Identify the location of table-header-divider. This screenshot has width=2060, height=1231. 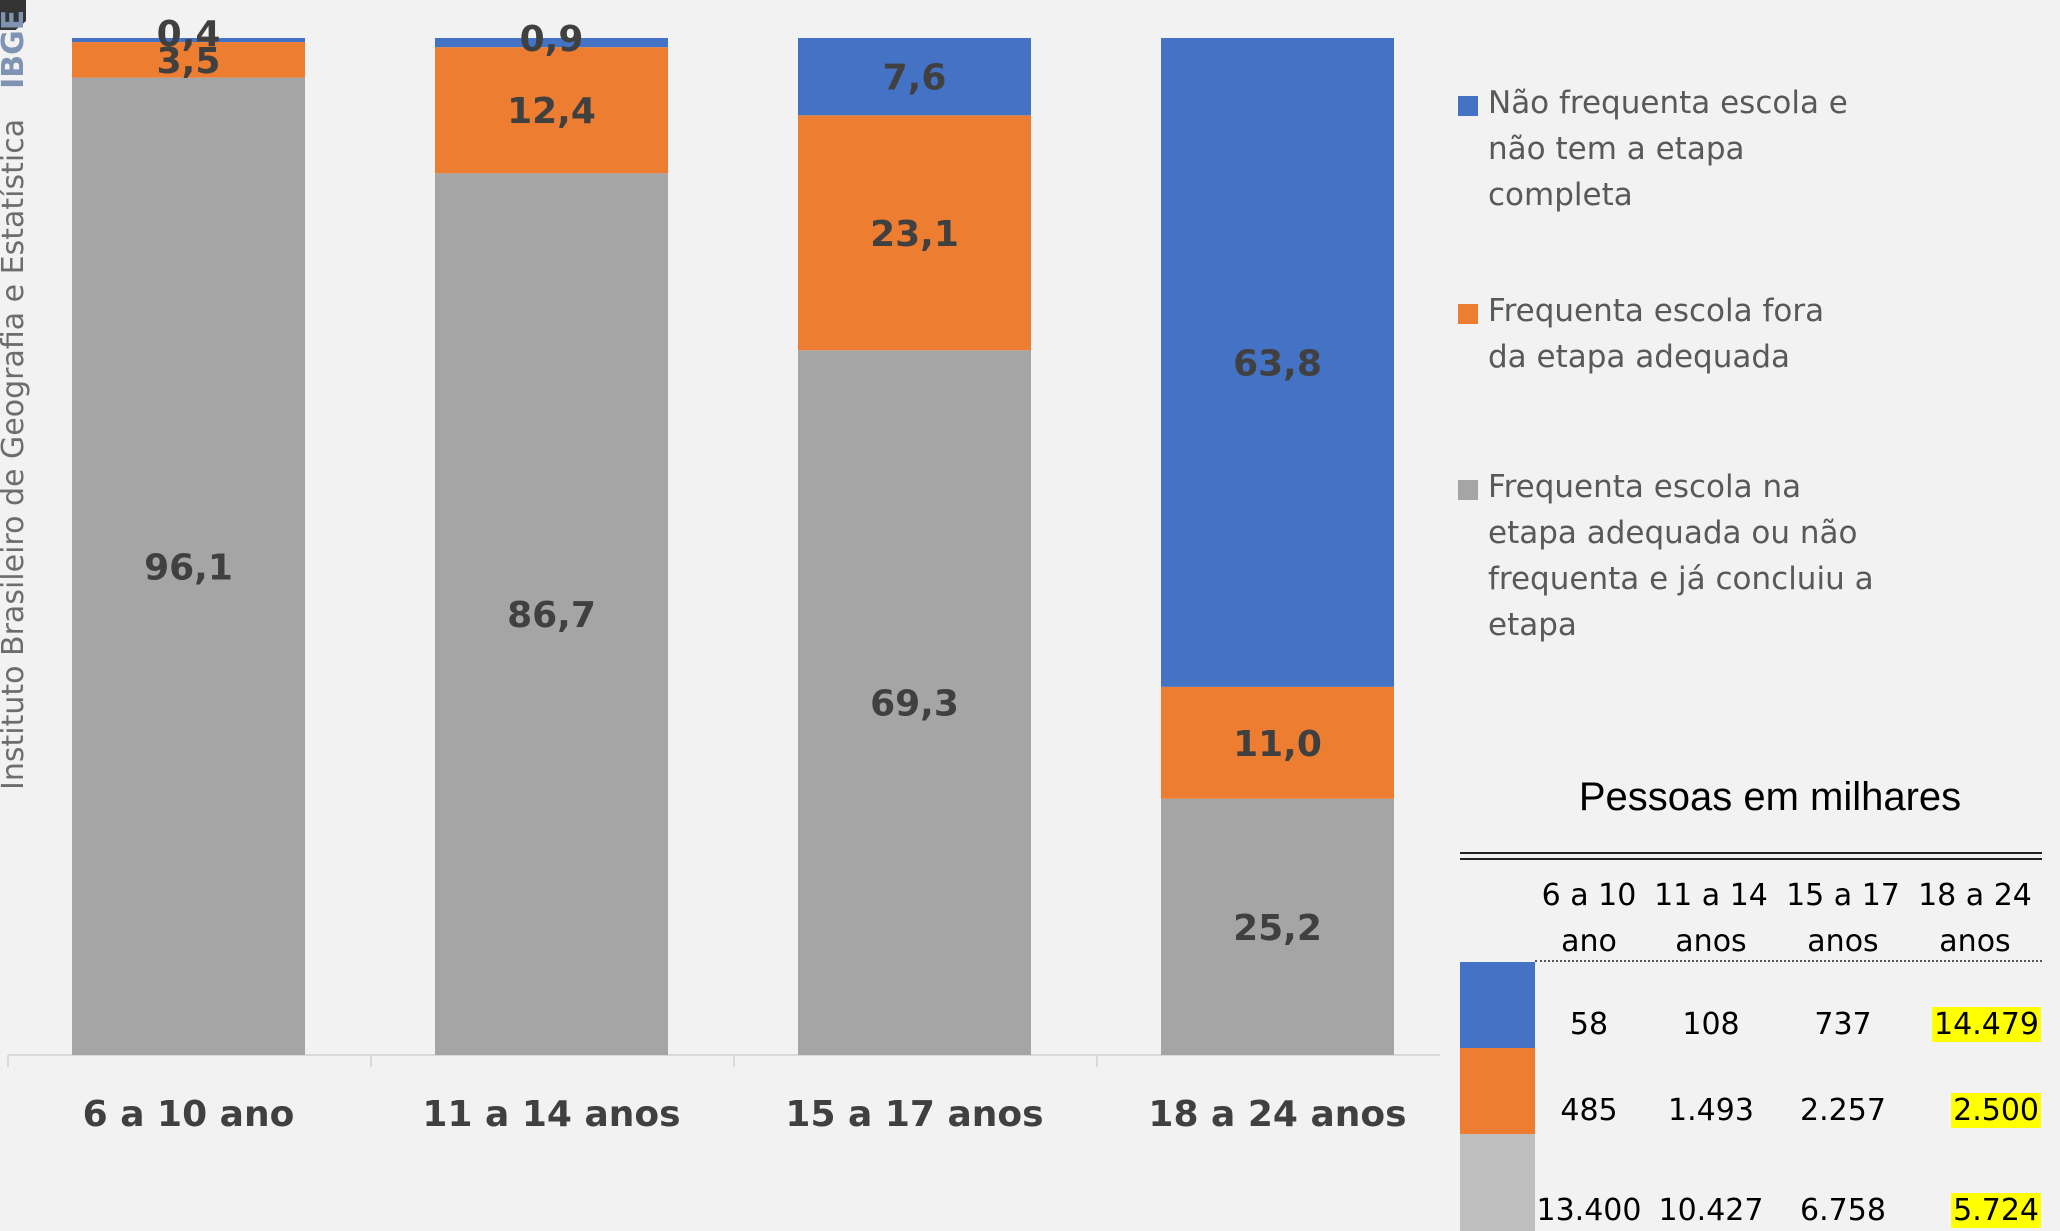
(1788, 961).